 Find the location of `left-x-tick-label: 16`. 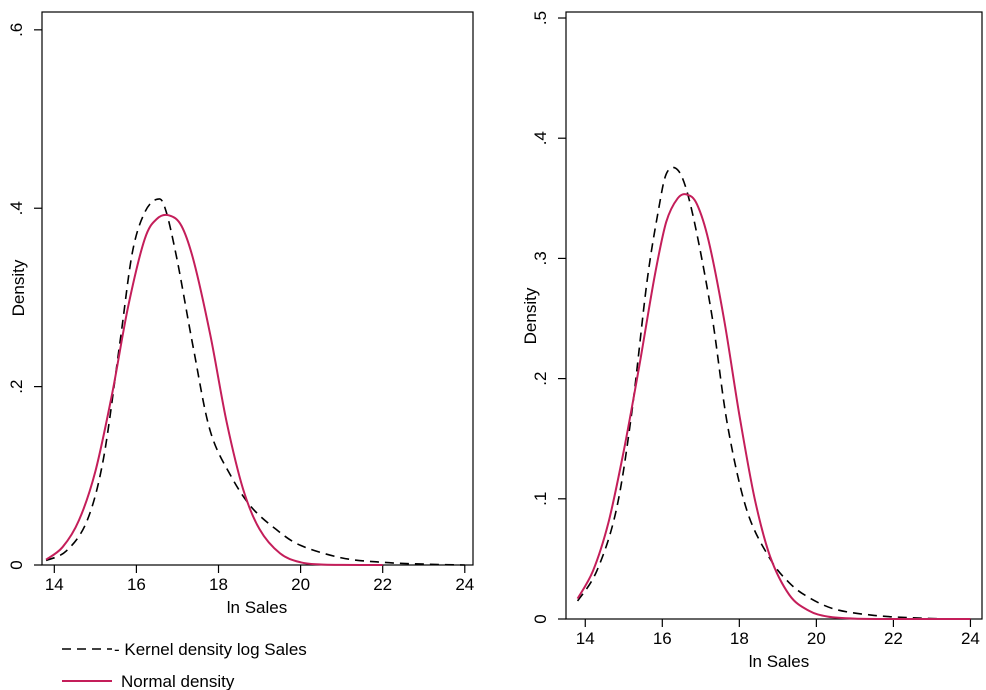

left-x-tick-label: 16 is located at coordinates (136, 584).